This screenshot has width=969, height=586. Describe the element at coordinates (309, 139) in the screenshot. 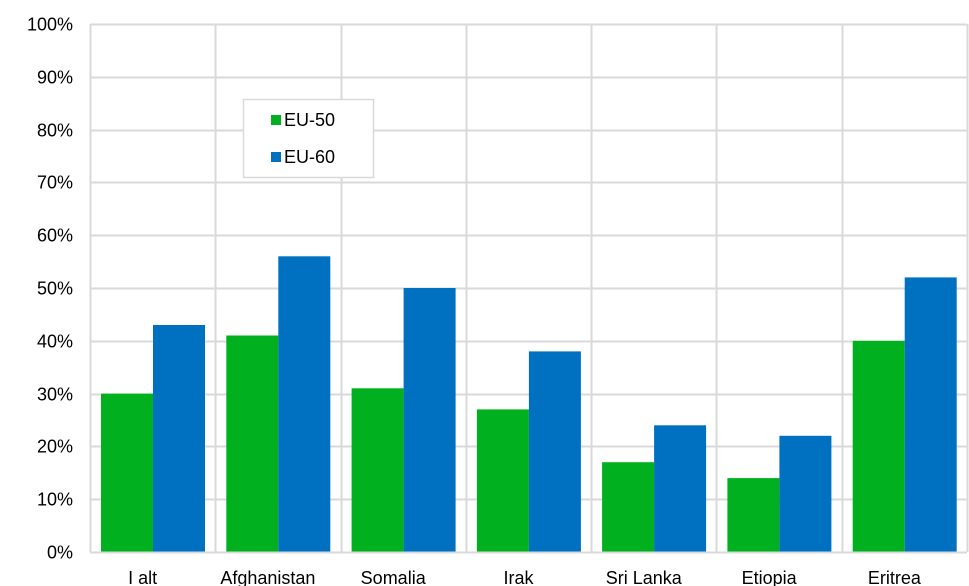

I see `legend: EU-50 EU-60` at that location.